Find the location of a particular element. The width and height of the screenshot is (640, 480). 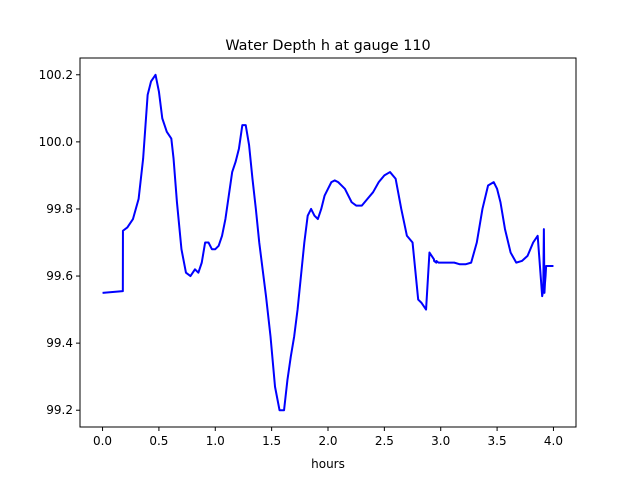

x-tick-label: 3.5 is located at coordinates (497, 441).